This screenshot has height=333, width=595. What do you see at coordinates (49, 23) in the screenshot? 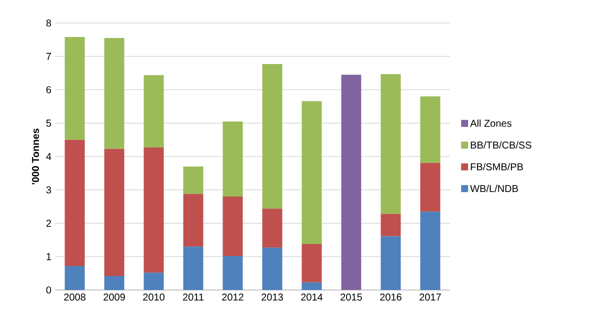
I see `y-tick-label: 8` at bounding box center [49, 23].